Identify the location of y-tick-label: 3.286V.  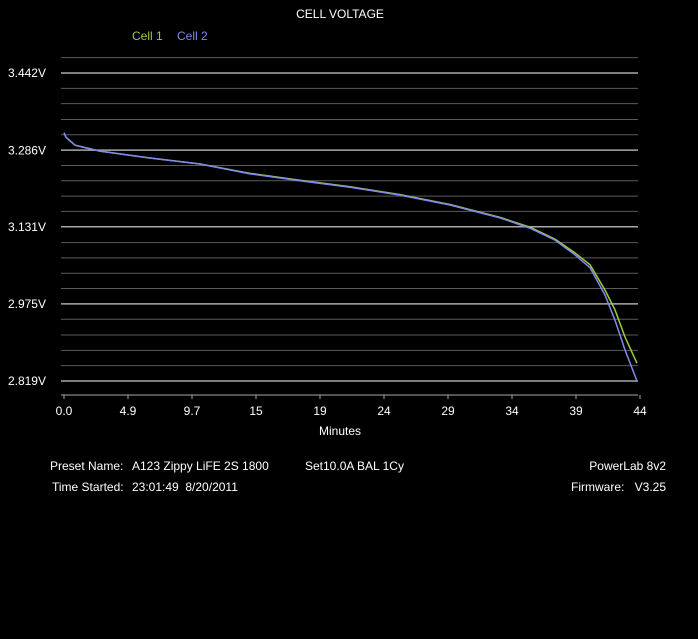
(27, 150).